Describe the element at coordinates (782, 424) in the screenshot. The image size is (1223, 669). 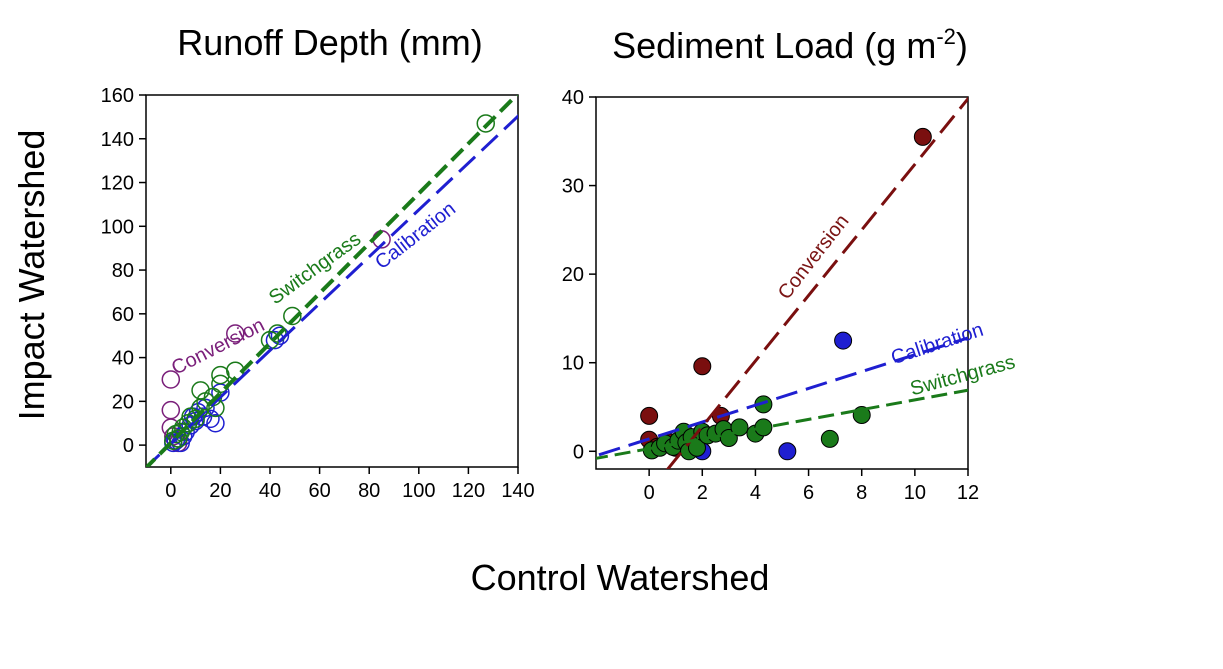
I see `sediment-switchgrass-fit-line` at that location.